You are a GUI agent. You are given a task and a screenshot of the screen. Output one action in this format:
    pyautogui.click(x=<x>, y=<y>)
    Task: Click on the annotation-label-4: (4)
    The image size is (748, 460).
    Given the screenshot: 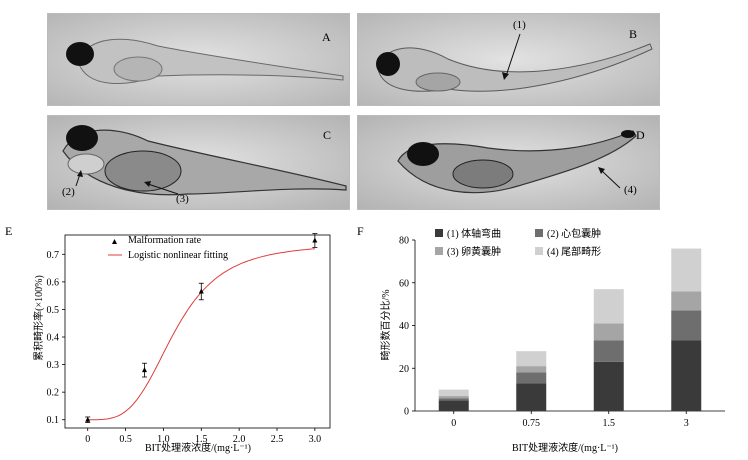 What is the action you would take?
    pyautogui.click(x=630, y=190)
    